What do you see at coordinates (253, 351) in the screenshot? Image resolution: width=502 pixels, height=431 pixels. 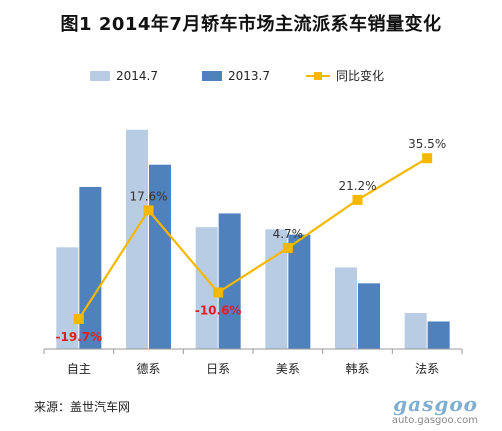 I see `x-ticks` at bounding box center [253, 351].